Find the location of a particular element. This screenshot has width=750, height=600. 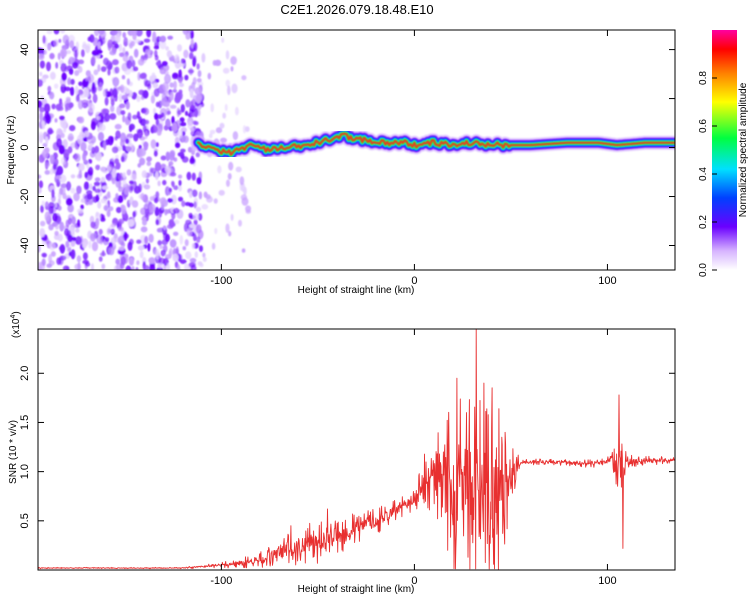

colorbar-tick-label: 0.6 is located at coordinates (703, 126).